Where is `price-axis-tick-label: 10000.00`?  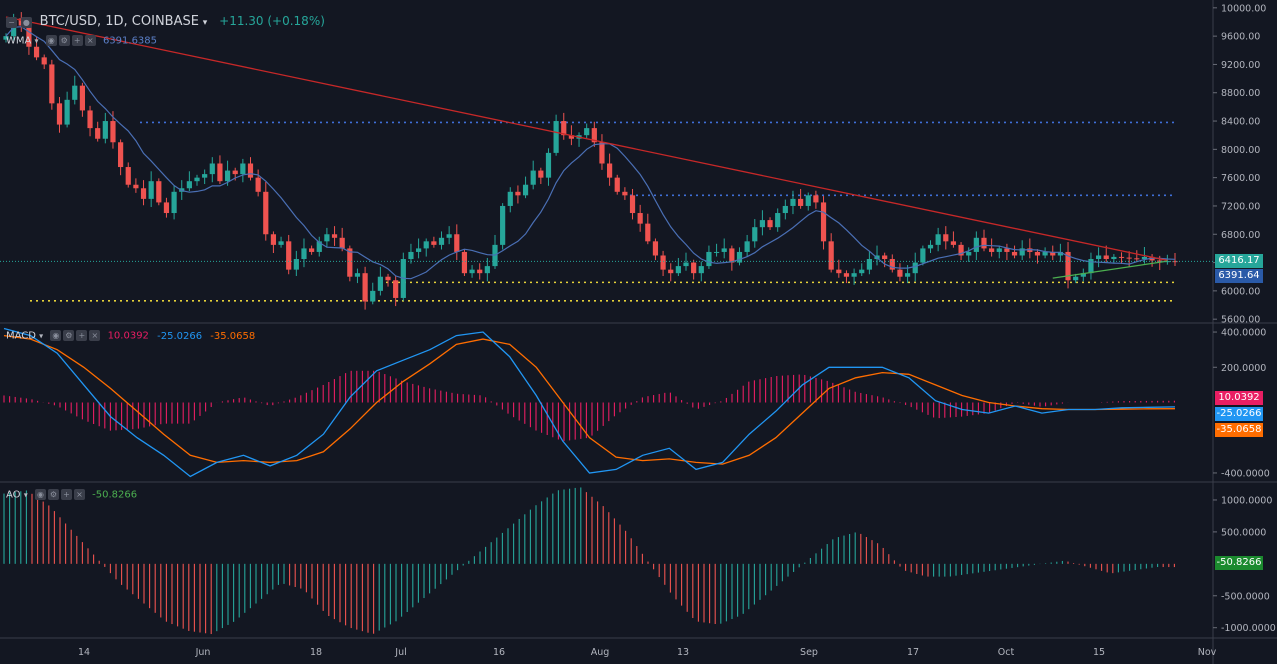 price-axis-tick-label: 10000.00 is located at coordinates (1243, 8).